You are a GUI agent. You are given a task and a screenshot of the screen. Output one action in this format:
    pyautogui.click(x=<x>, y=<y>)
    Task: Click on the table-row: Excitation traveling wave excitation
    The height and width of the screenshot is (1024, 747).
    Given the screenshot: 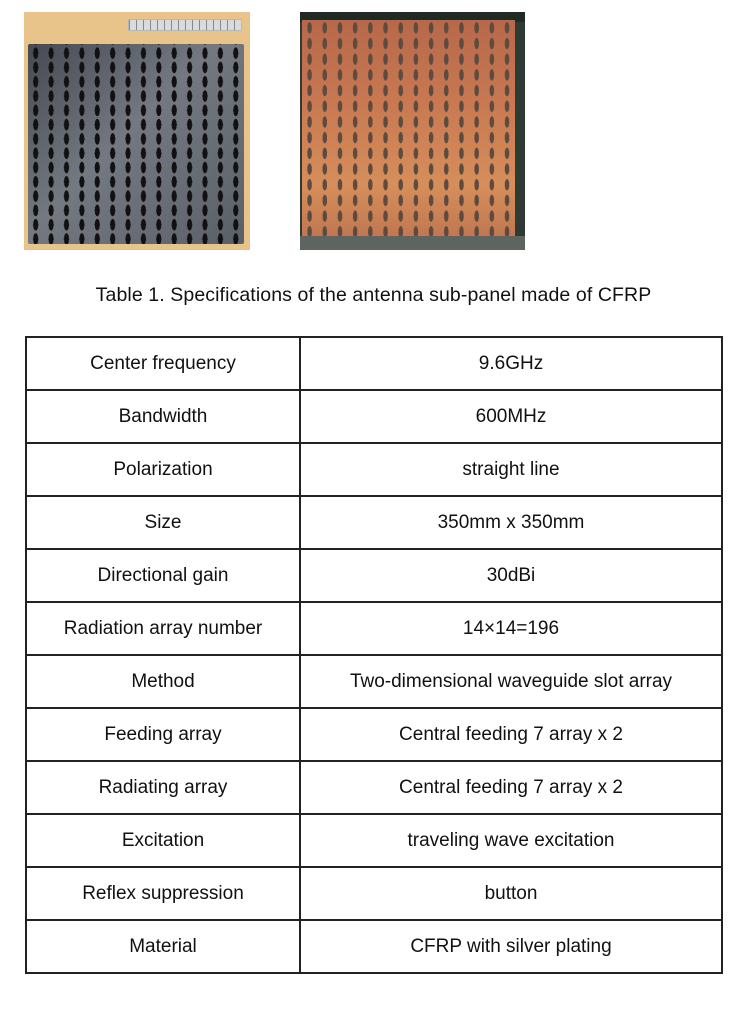 What is the action you would take?
    pyautogui.click(x=374, y=840)
    